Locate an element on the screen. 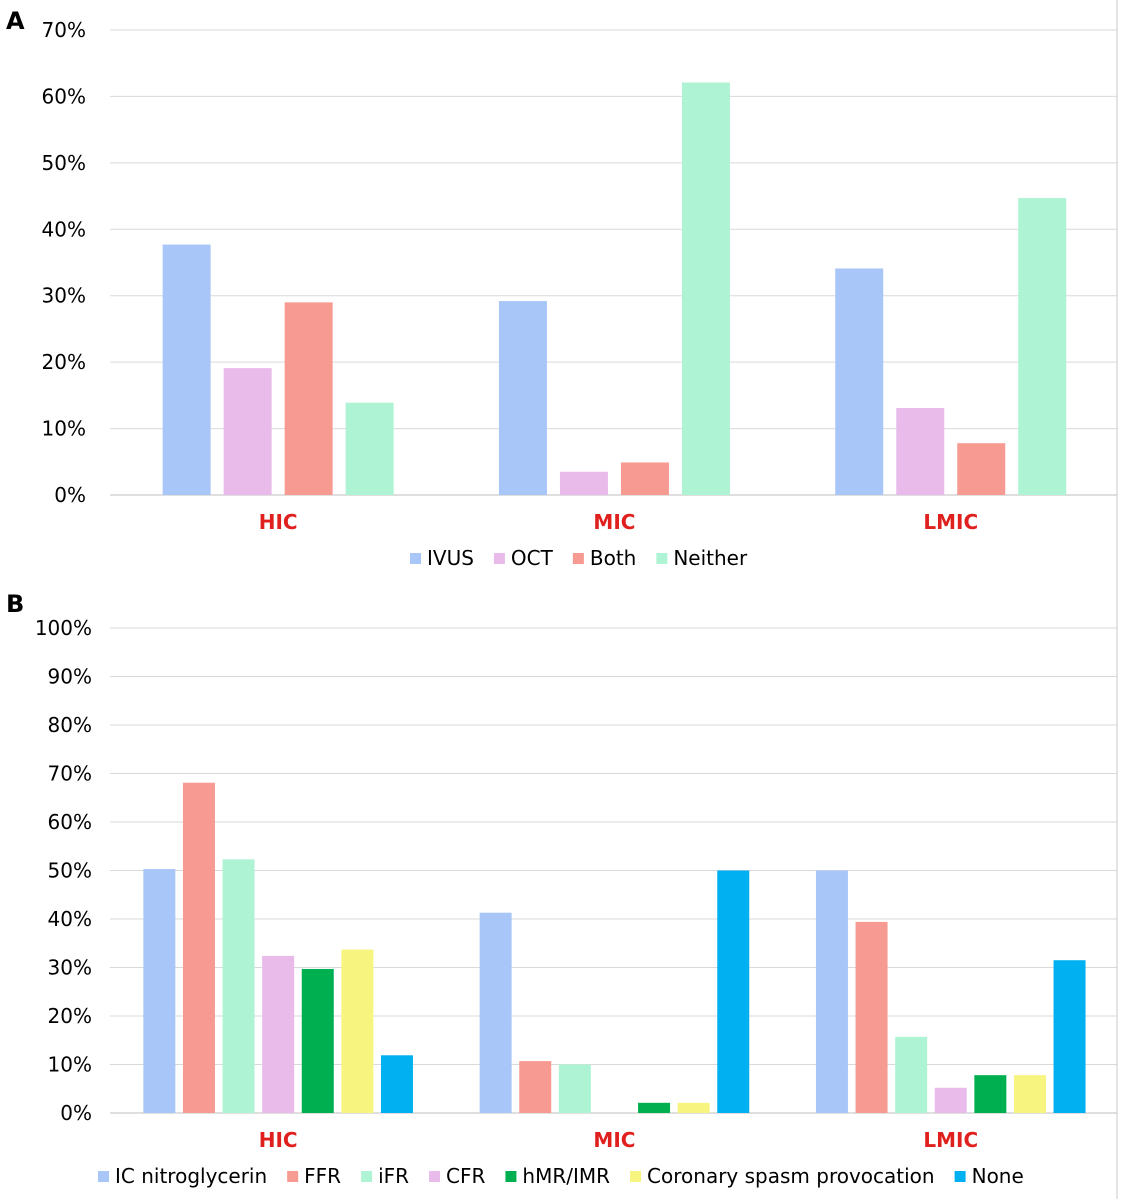 The image size is (1121, 1199). legend-label: iFR is located at coordinates (393, 1176).